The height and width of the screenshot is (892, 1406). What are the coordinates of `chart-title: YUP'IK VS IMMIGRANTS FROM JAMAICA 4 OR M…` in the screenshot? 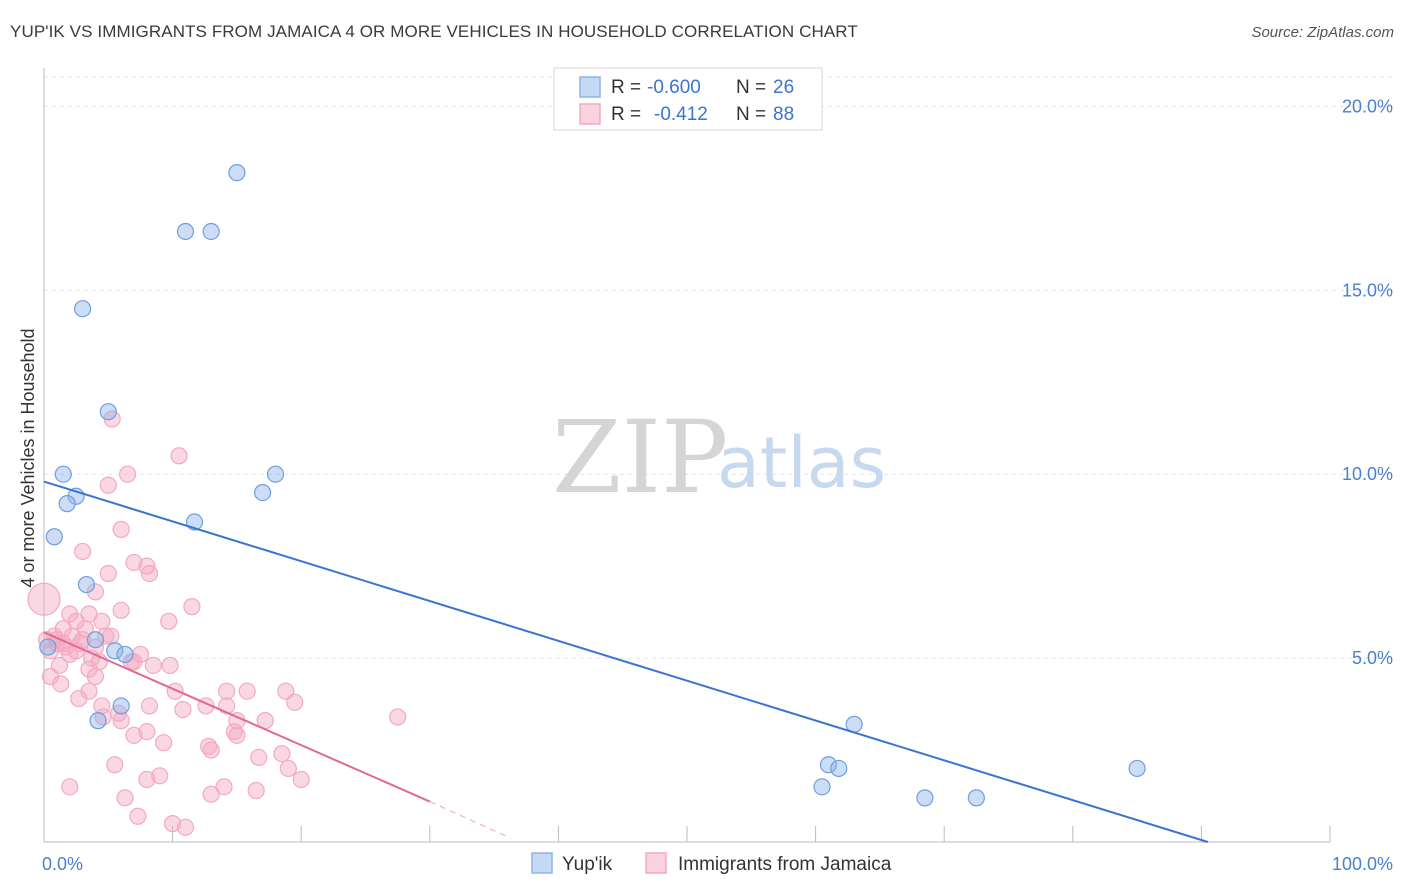 It's located at (434, 31).